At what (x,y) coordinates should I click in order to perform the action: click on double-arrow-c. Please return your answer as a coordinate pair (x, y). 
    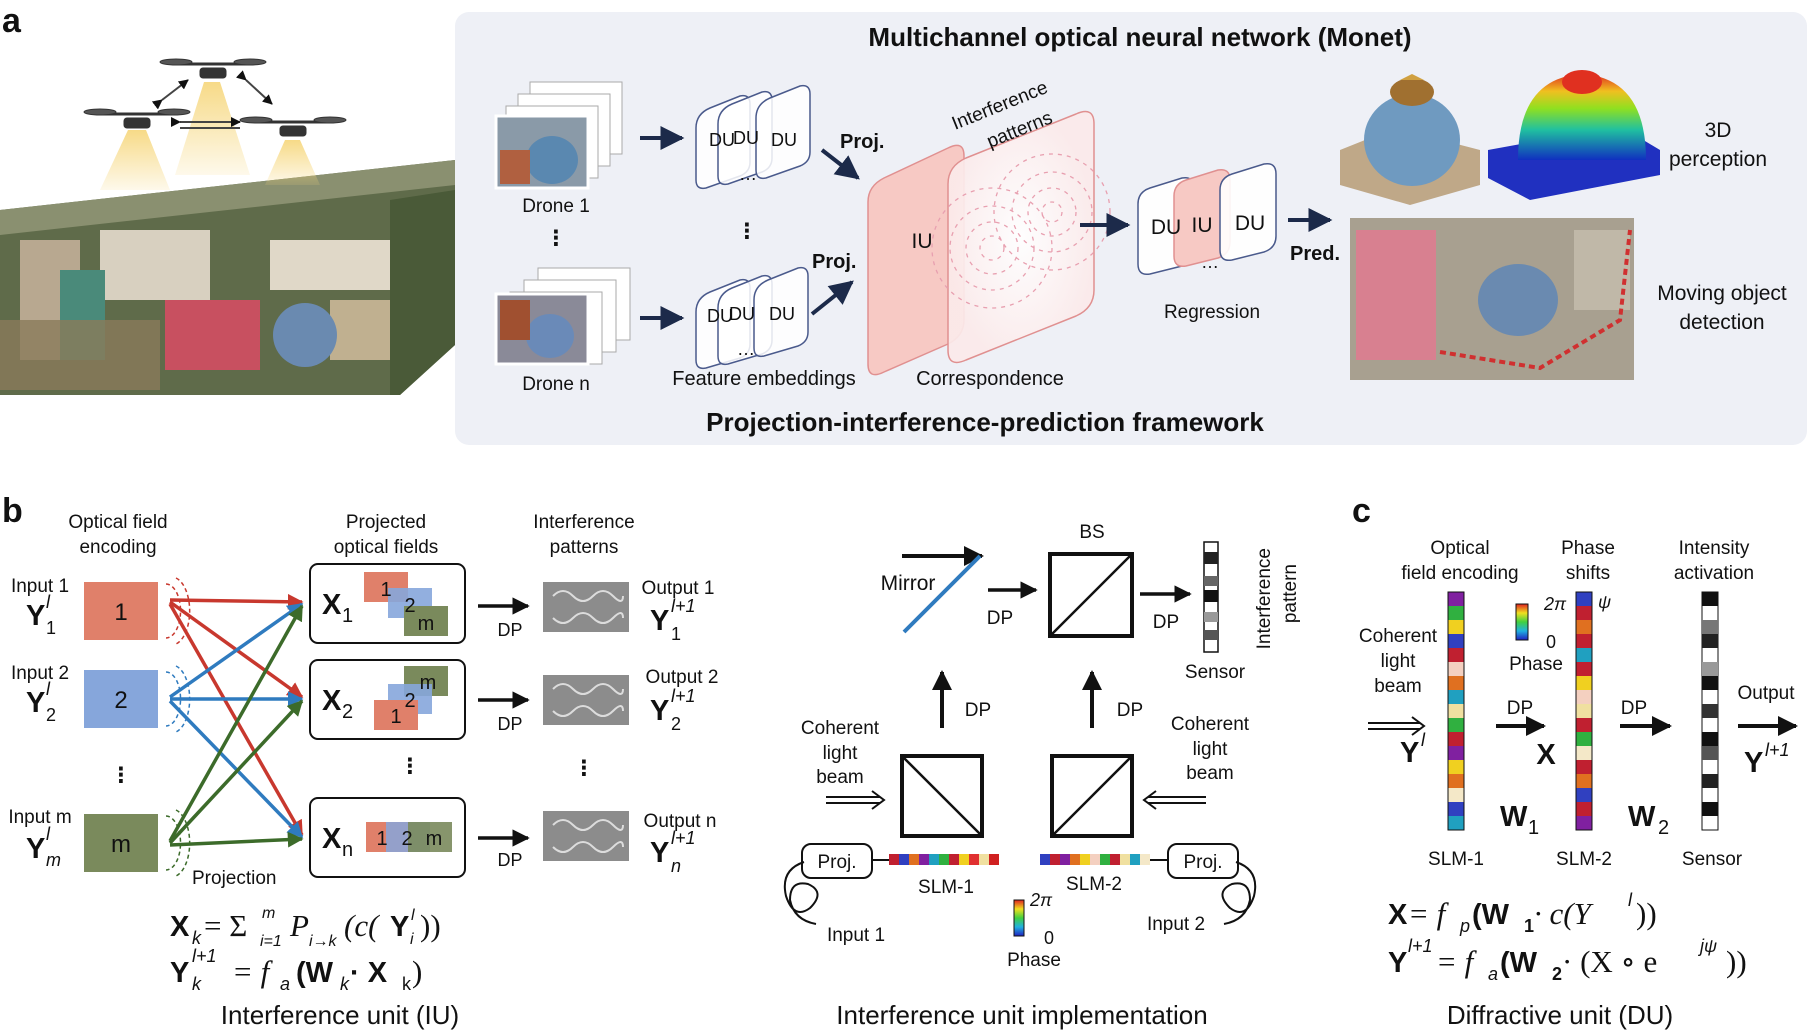
    Looking at the image, I should click on (1397, 726).